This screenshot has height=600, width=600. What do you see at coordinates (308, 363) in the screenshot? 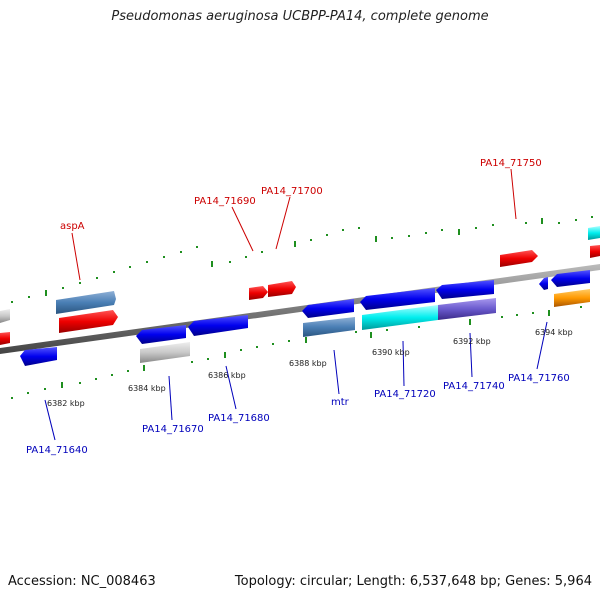
I see `scale-label: 6388 kbp` at bounding box center [308, 363].